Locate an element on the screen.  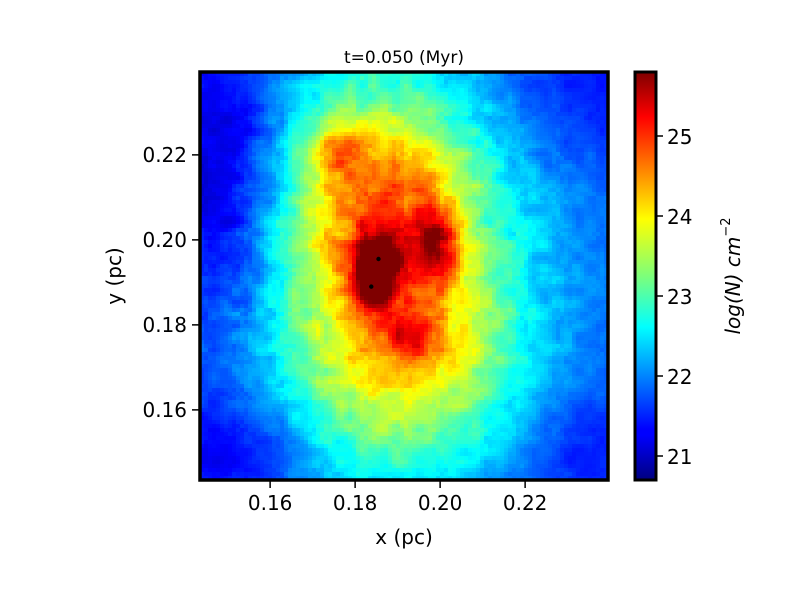
y-tick-label: 0.20 is located at coordinates (164, 240).